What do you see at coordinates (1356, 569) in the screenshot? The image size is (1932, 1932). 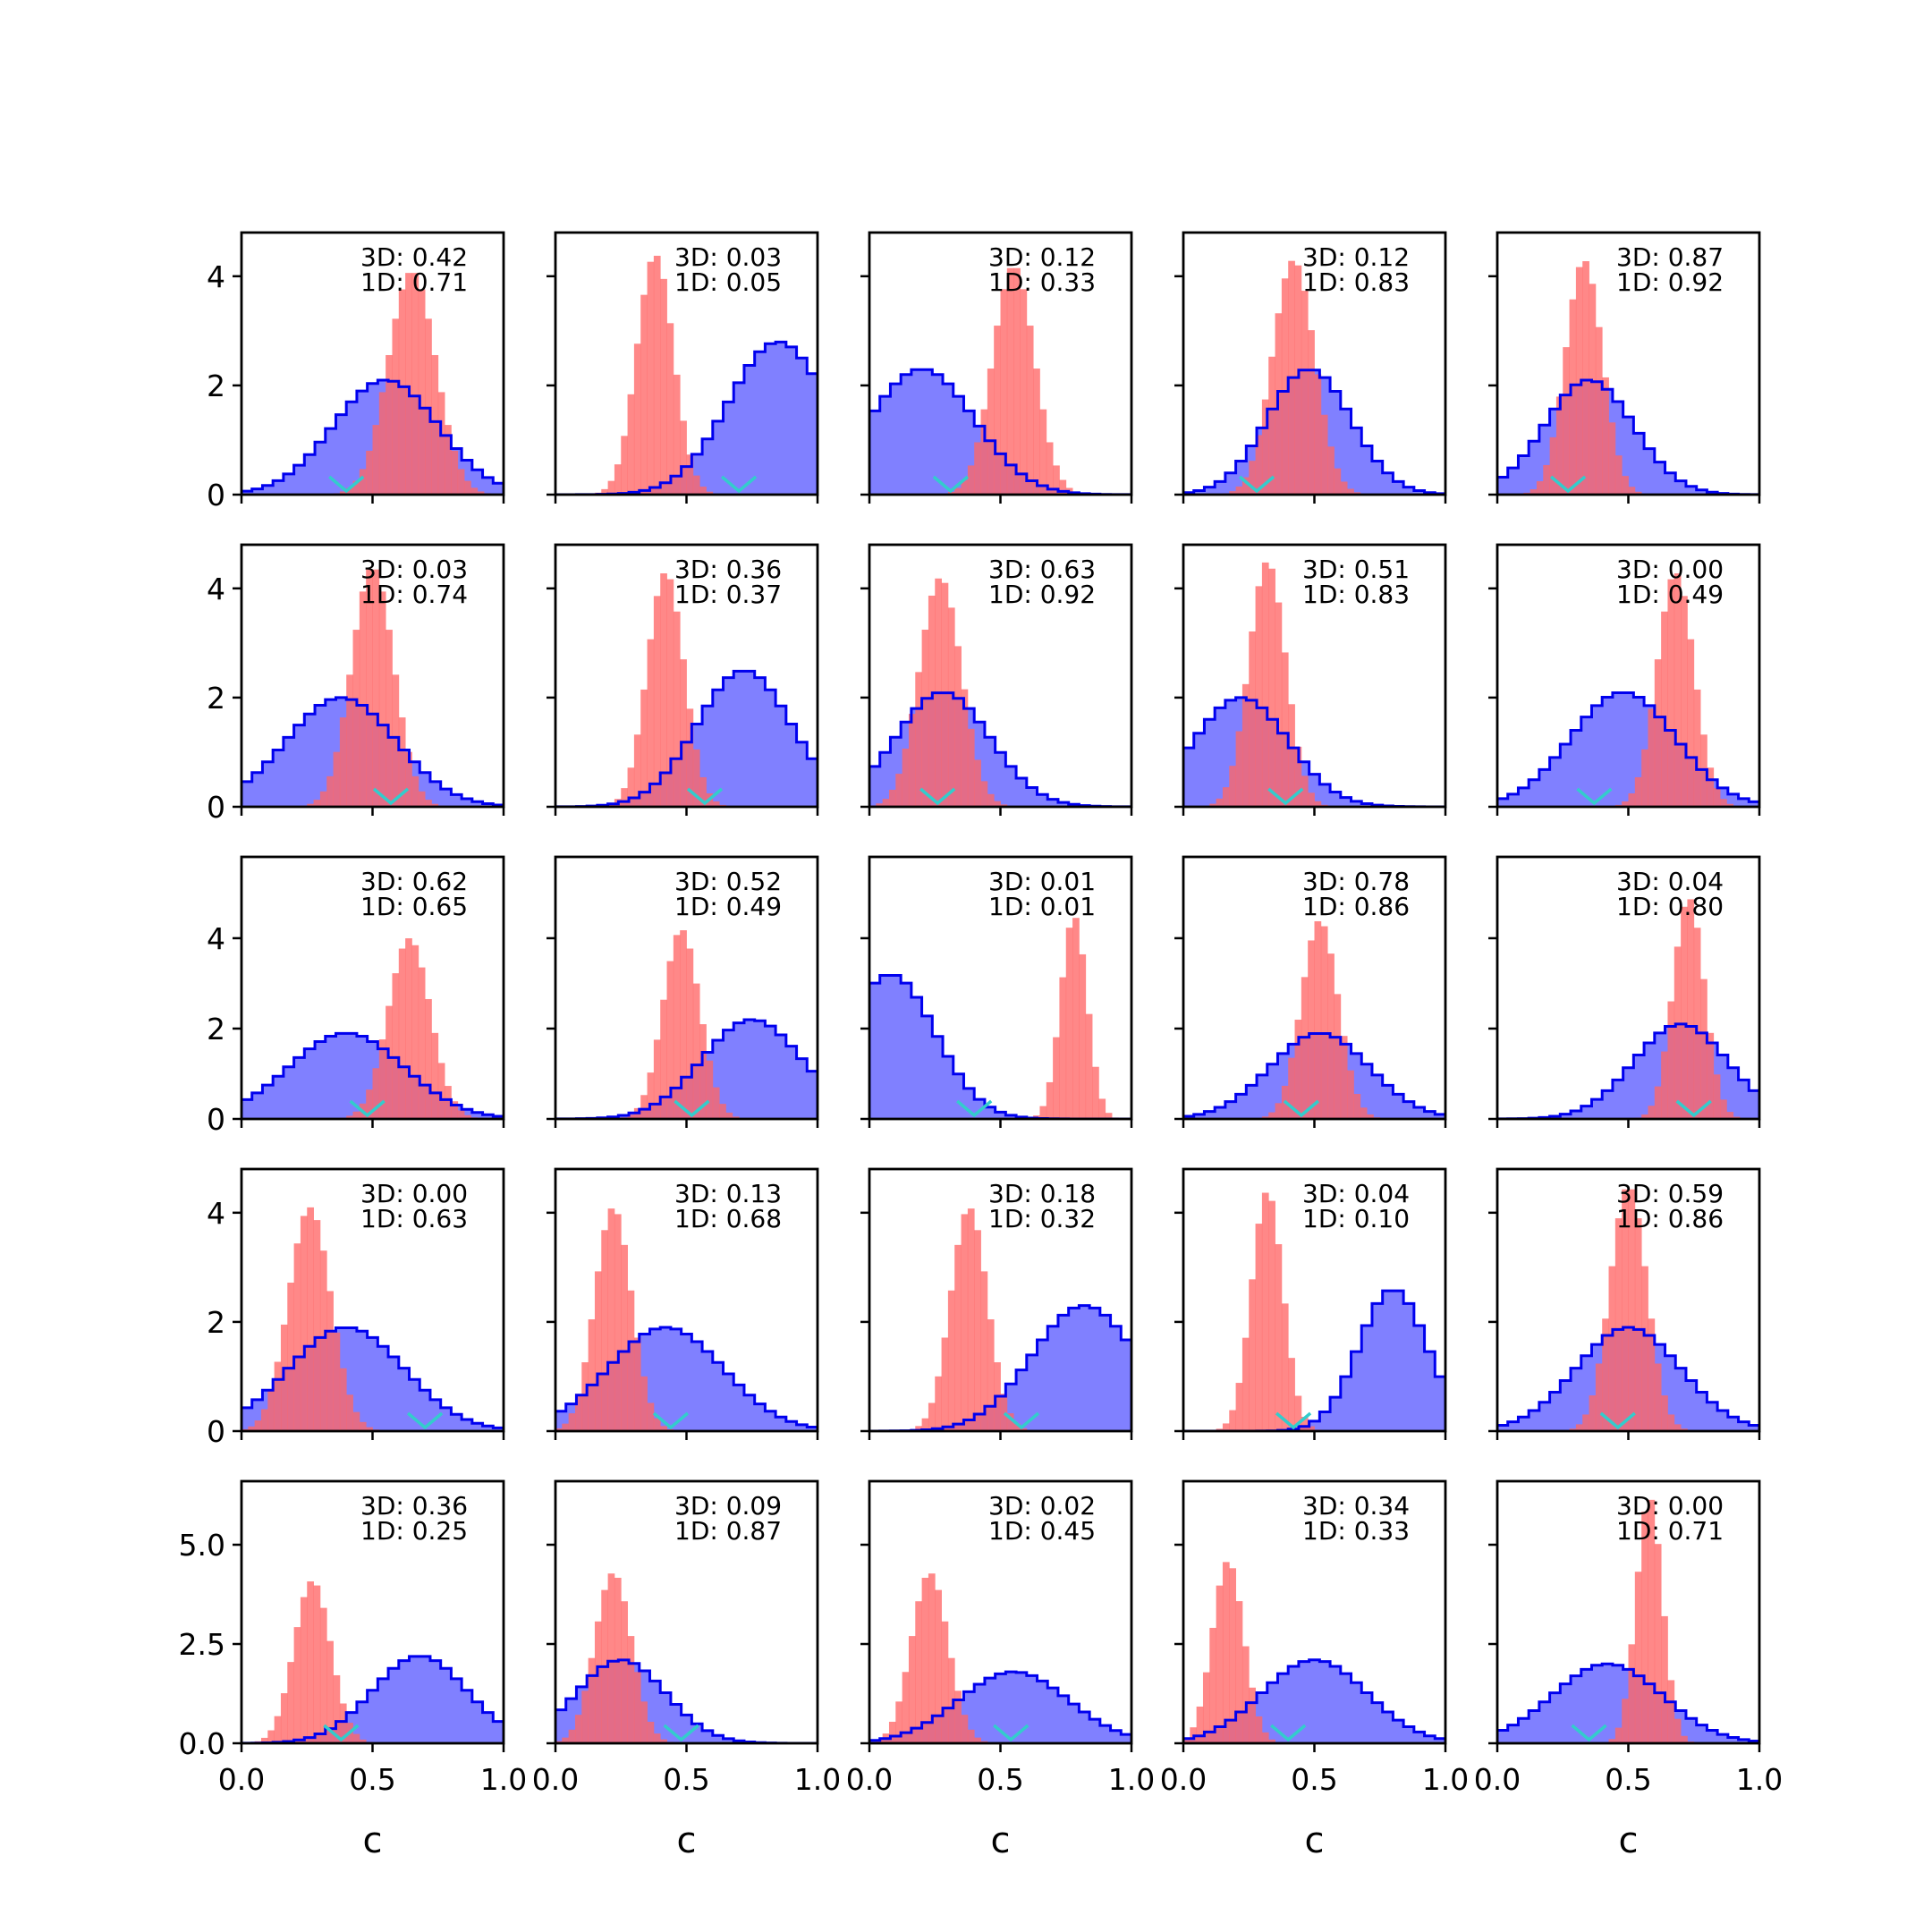 I see `stat-3d-label: 3D: 0.51` at bounding box center [1356, 569].